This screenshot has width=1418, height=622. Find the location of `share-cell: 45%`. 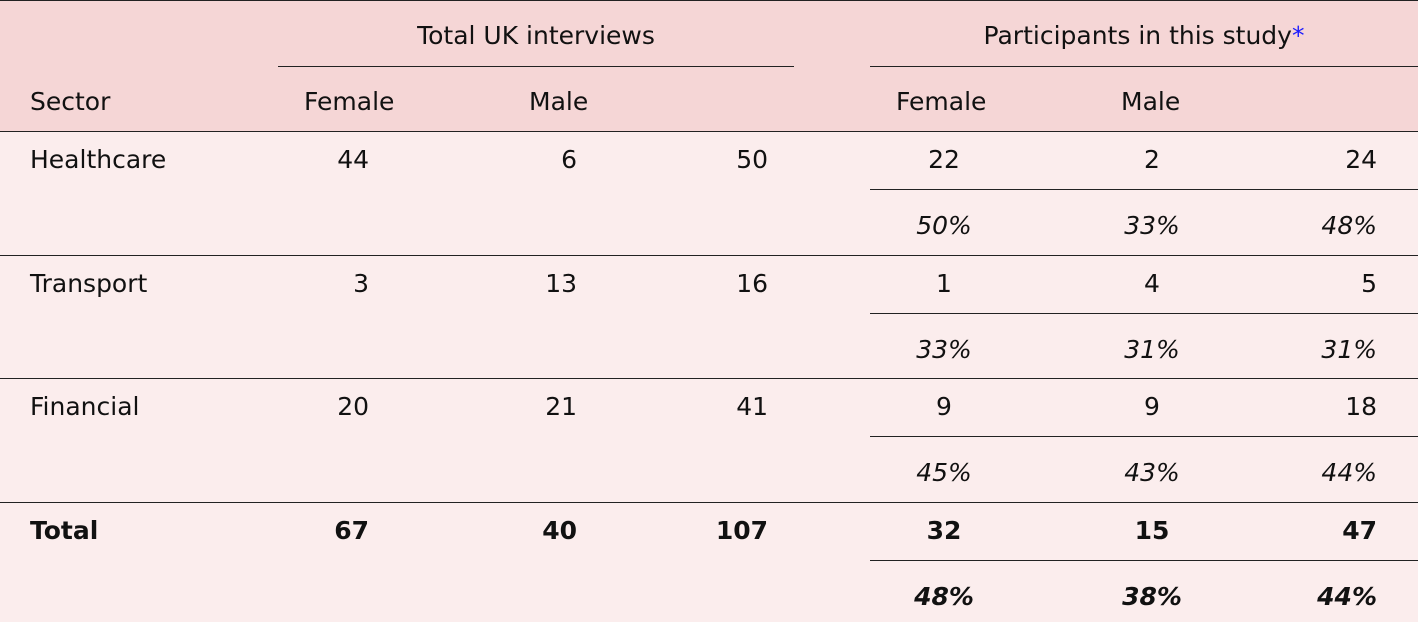

share-cell: 45% is located at coordinates (944, 472).